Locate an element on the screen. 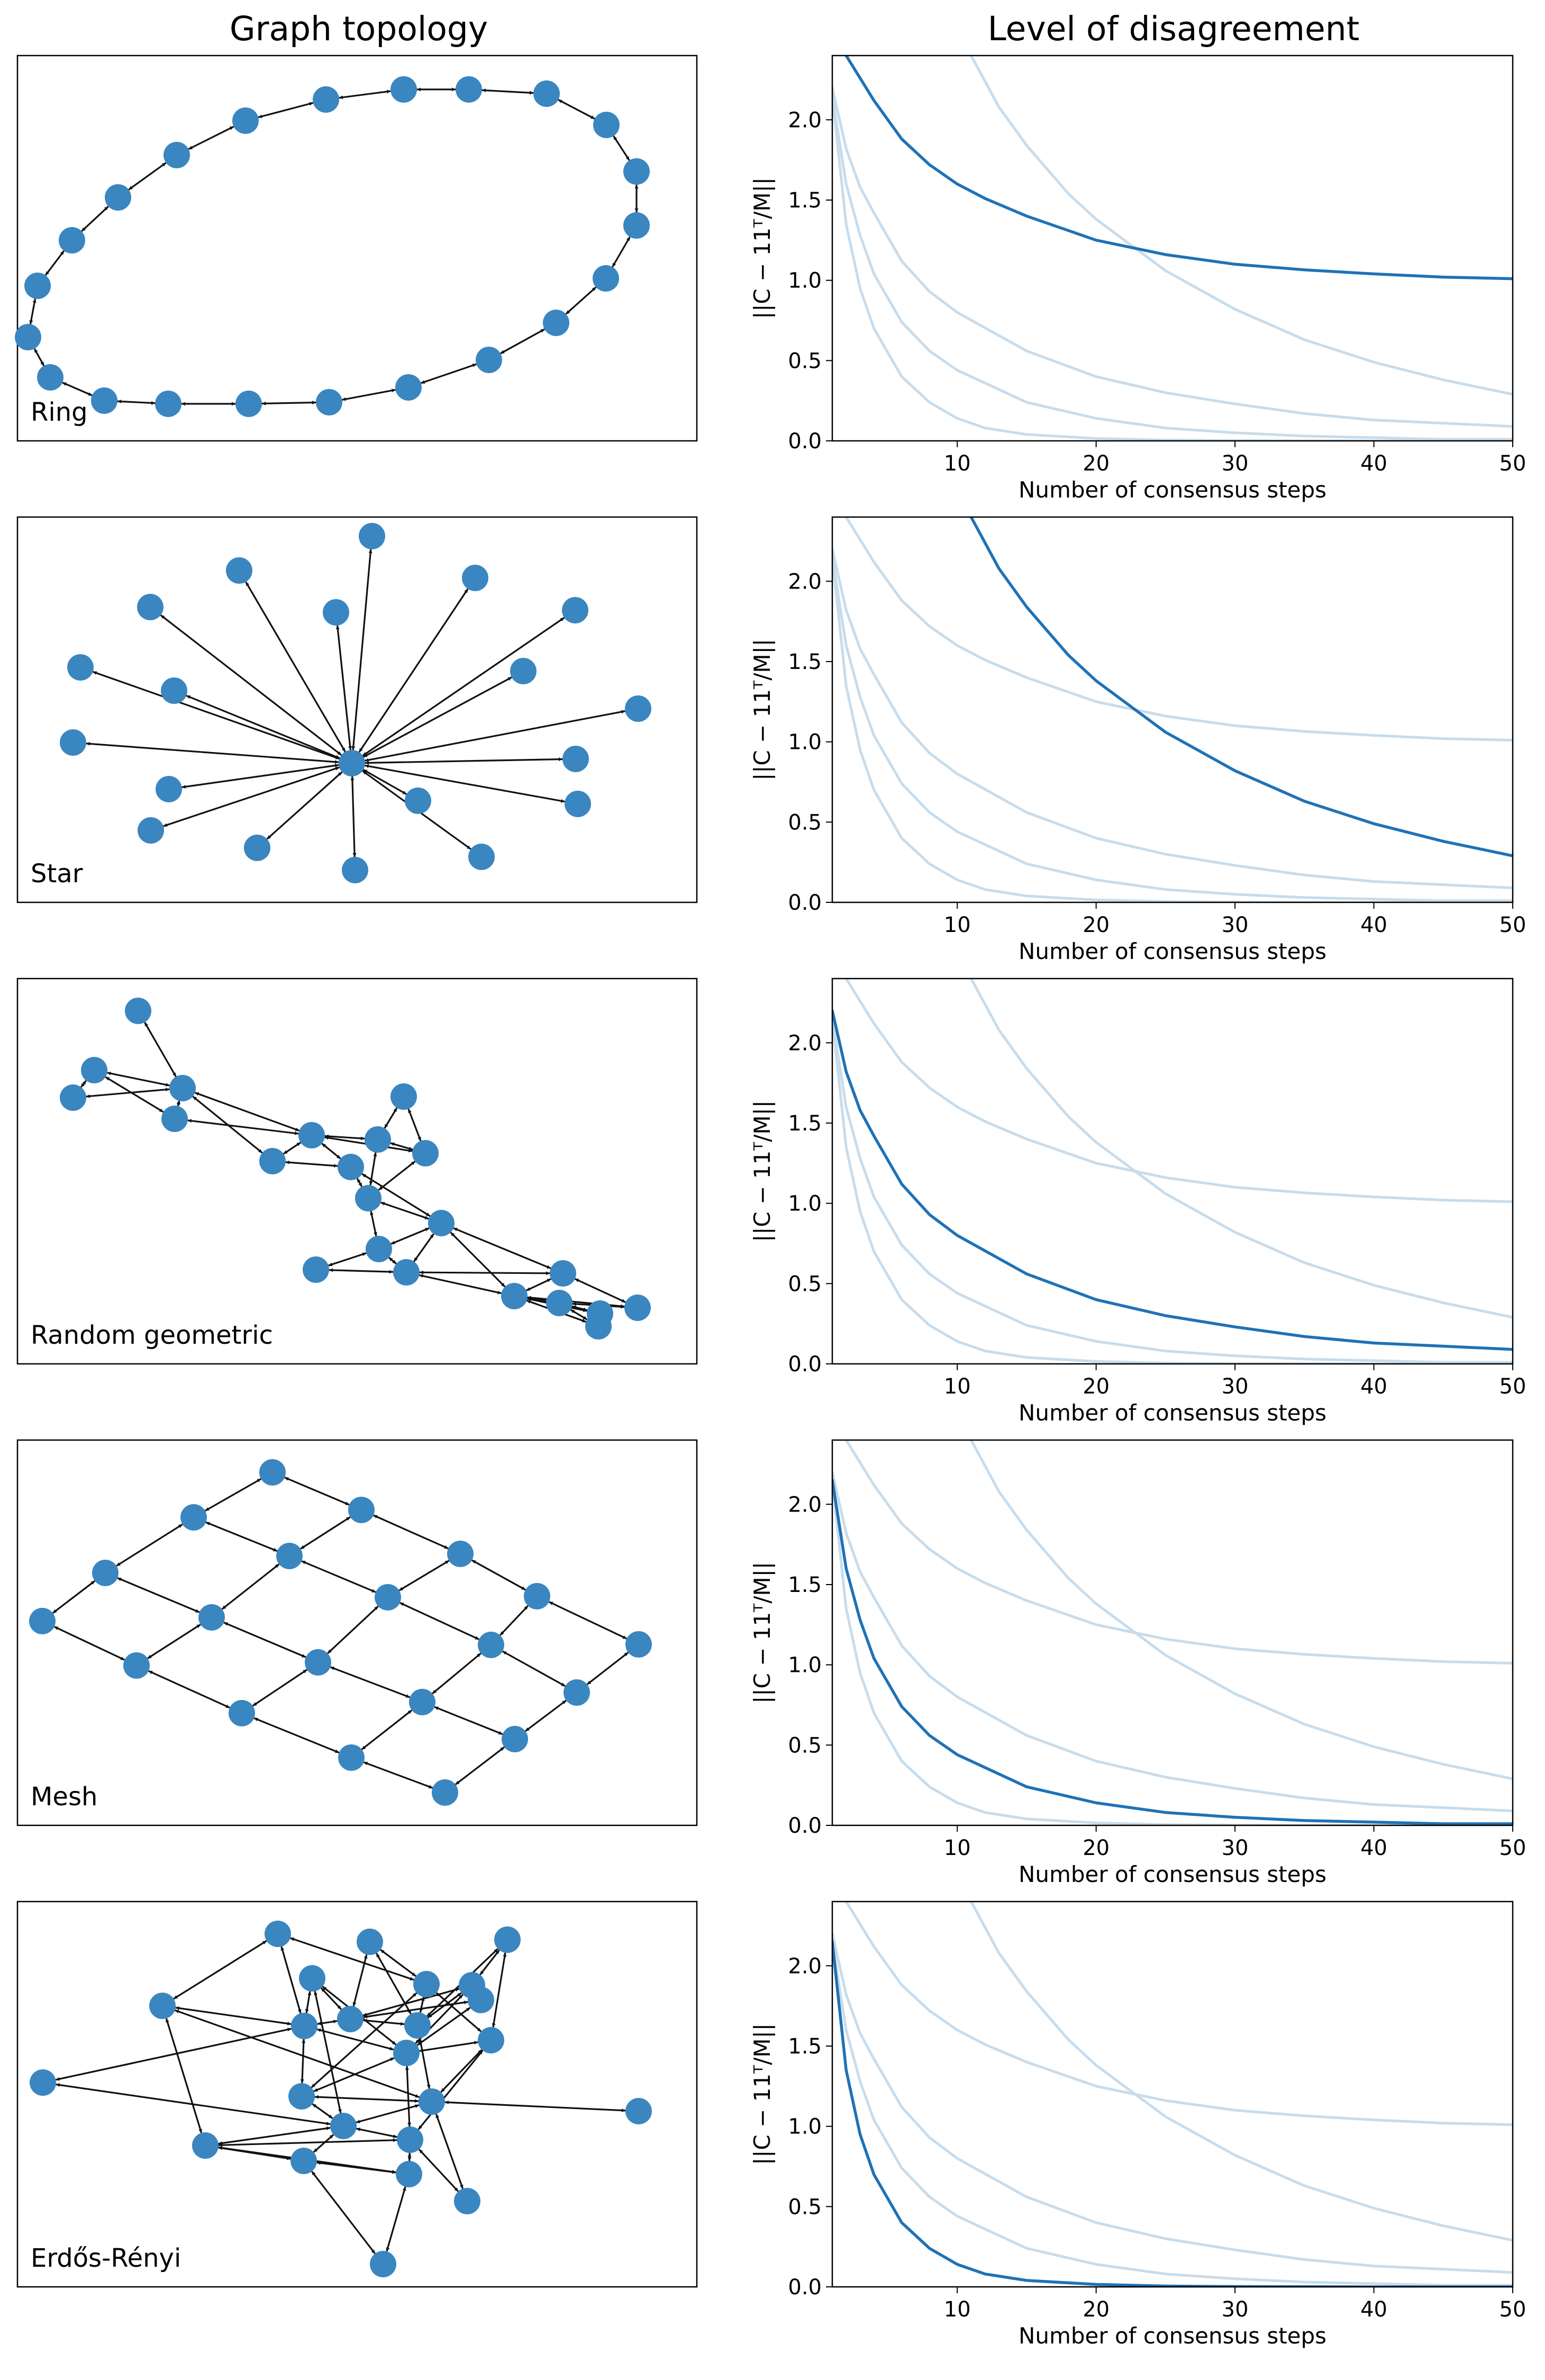 The image size is (1545, 2380). graph-panel: Erdős-Rényi is located at coordinates (357, 2095).